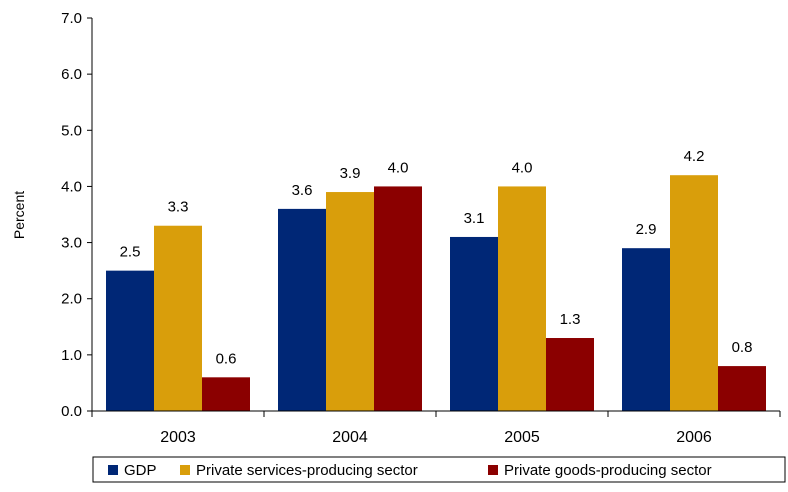 Image resolution: width=788 pixels, height=492 pixels. Describe the element at coordinates (522, 437) in the screenshot. I see `x-category-label: 2005` at that location.